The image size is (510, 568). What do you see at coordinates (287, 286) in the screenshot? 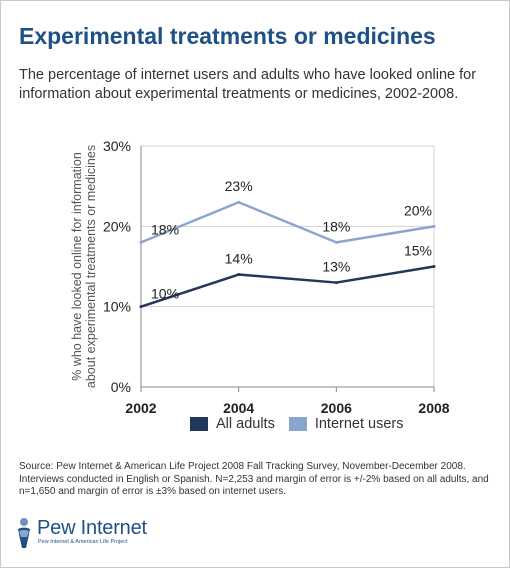
I see `series-line-all-adults` at bounding box center [287, 286].